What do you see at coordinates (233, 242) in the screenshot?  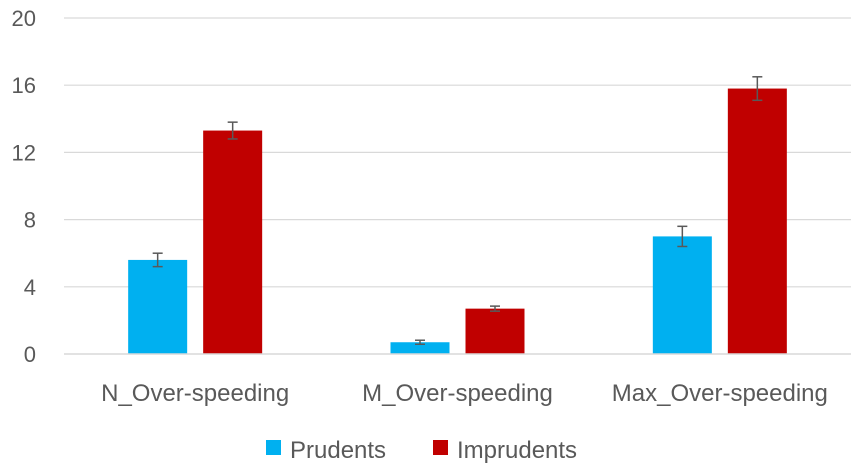 I see `bar-imprudents-n_over-speeding` at bounding box center [233, 242].